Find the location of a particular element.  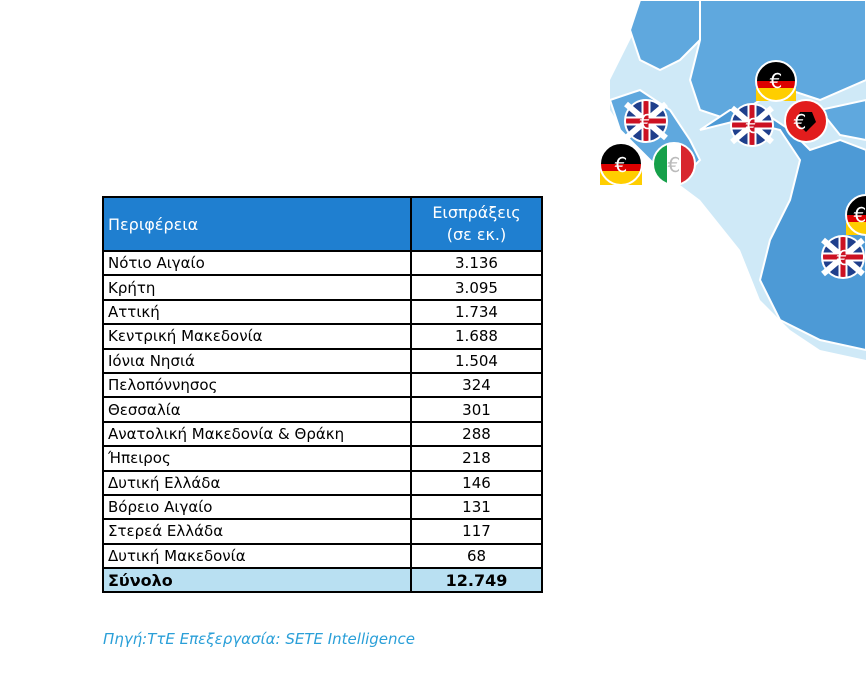

revenue-cell: 117 is located at coordinates (476, 531).